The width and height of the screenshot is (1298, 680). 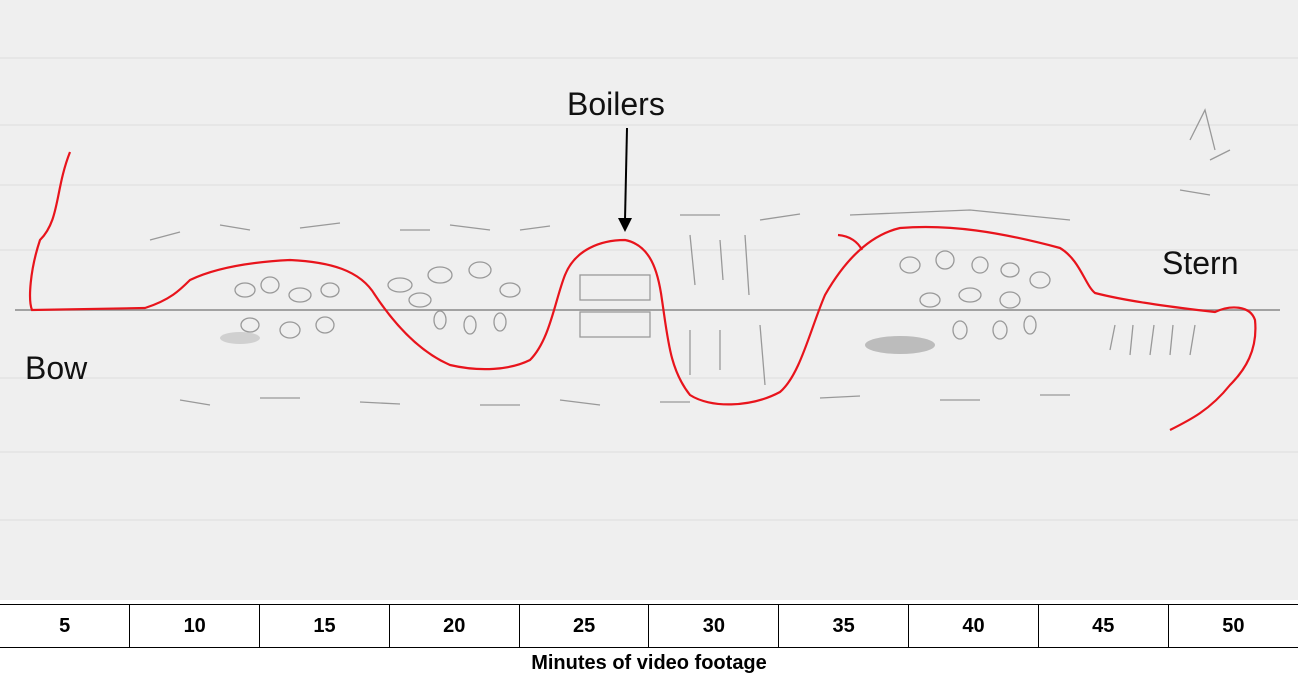 I want to click on minute-cell: 45, so click(x=1103, y=626).